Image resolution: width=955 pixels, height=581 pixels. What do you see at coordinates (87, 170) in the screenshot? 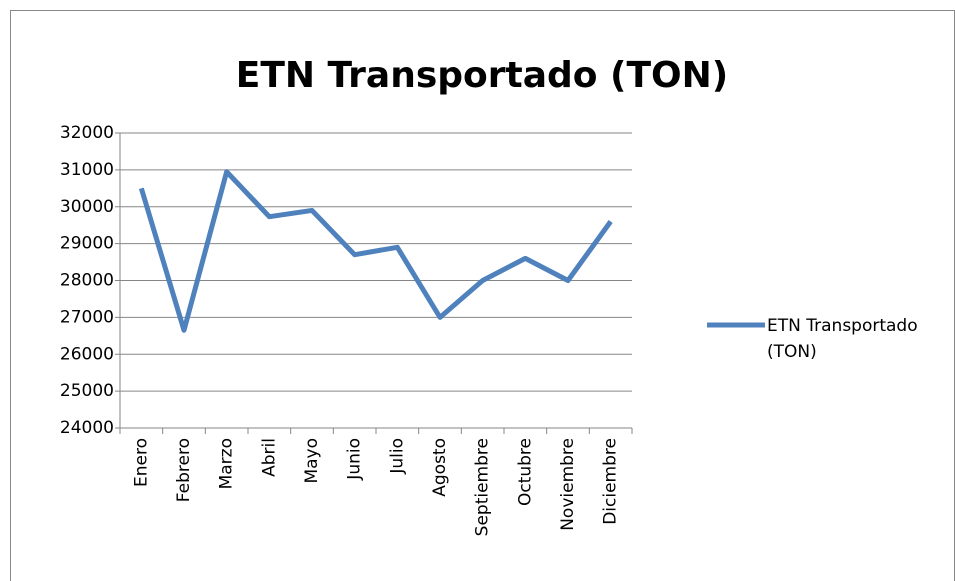
I see `y-tick-label: 31000` at bounding box center [87, 170].